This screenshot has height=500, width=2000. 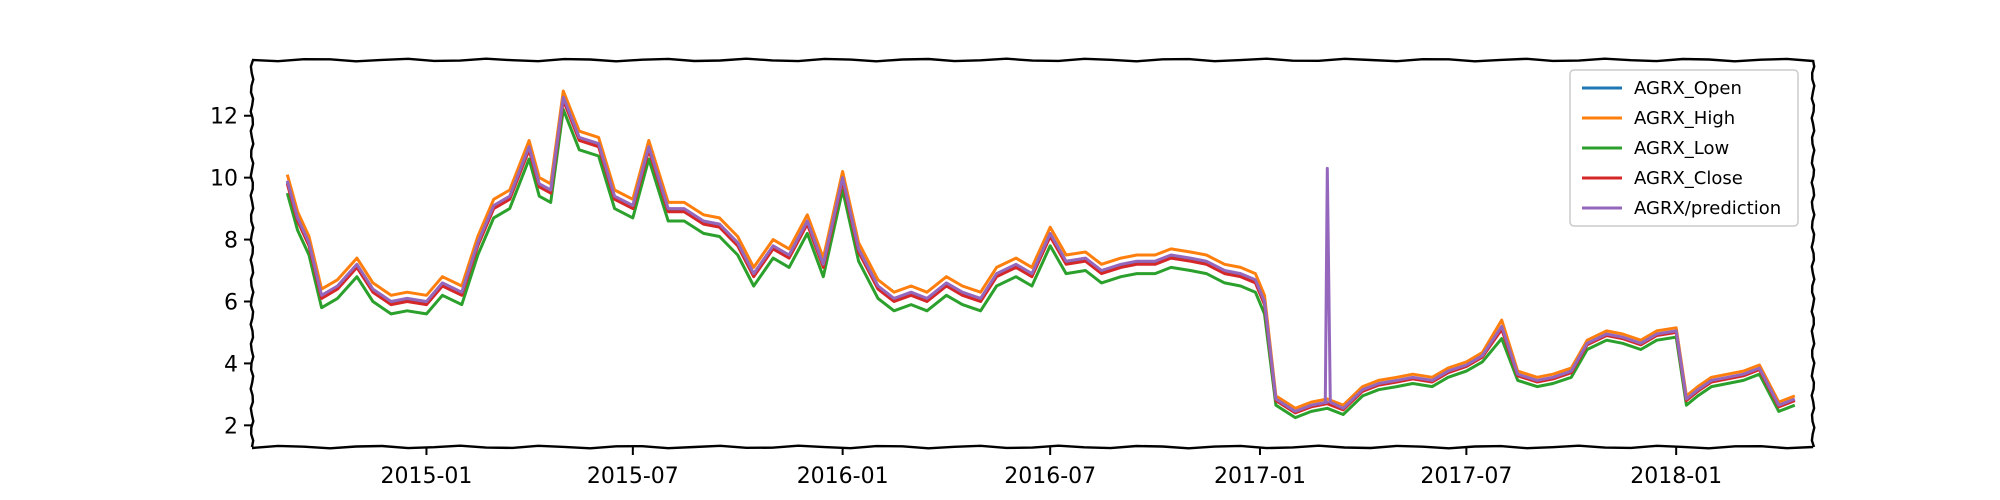 I want to click on x-tick-label: 2015-07, so click(x=633, y=476).